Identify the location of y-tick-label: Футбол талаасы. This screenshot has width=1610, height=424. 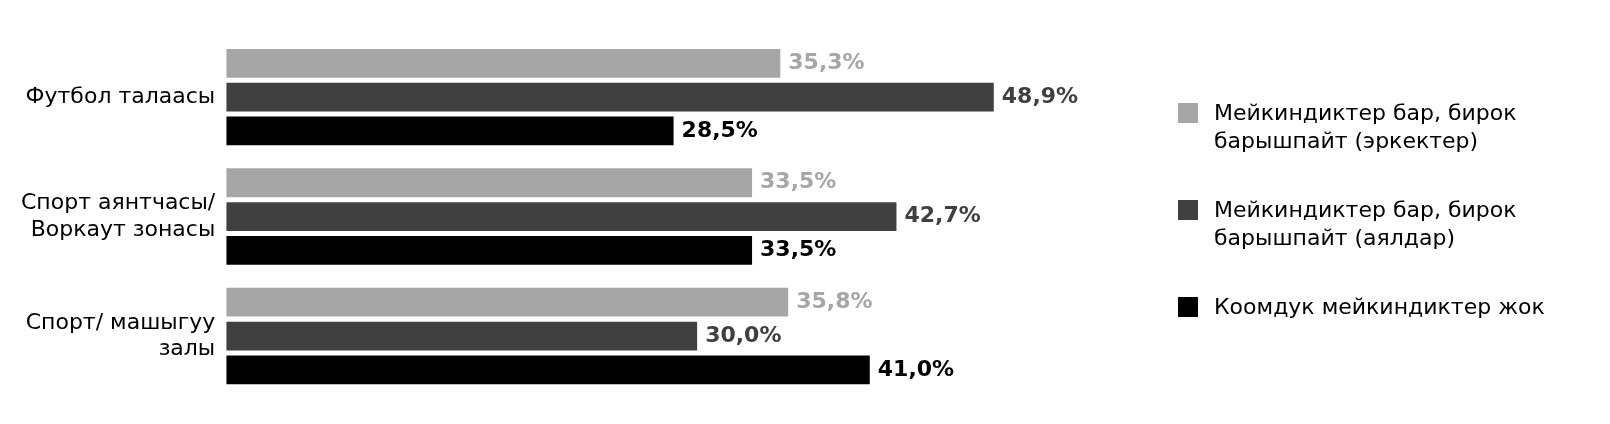
(120, 95).